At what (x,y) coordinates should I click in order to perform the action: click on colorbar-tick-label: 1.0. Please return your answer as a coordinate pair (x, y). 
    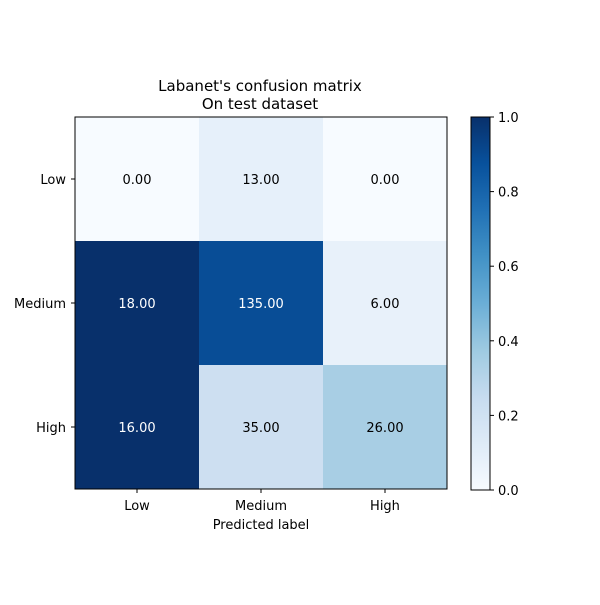
    Looking at the image, I should click on (508, 118).